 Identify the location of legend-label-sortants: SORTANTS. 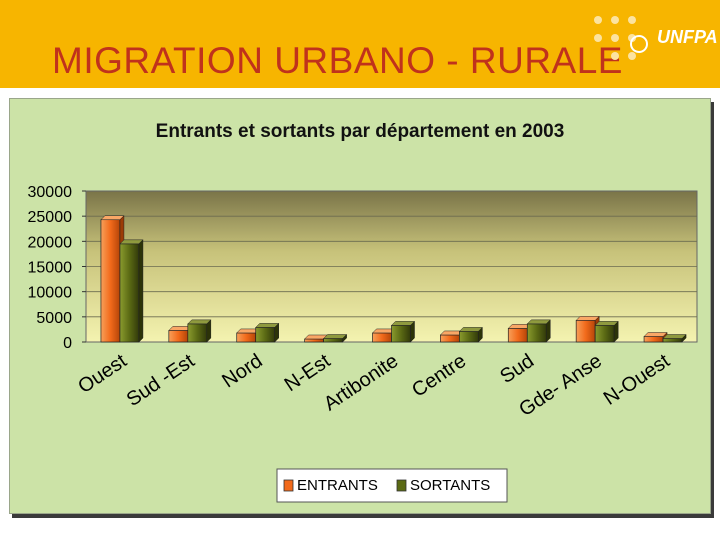
(450, 485).